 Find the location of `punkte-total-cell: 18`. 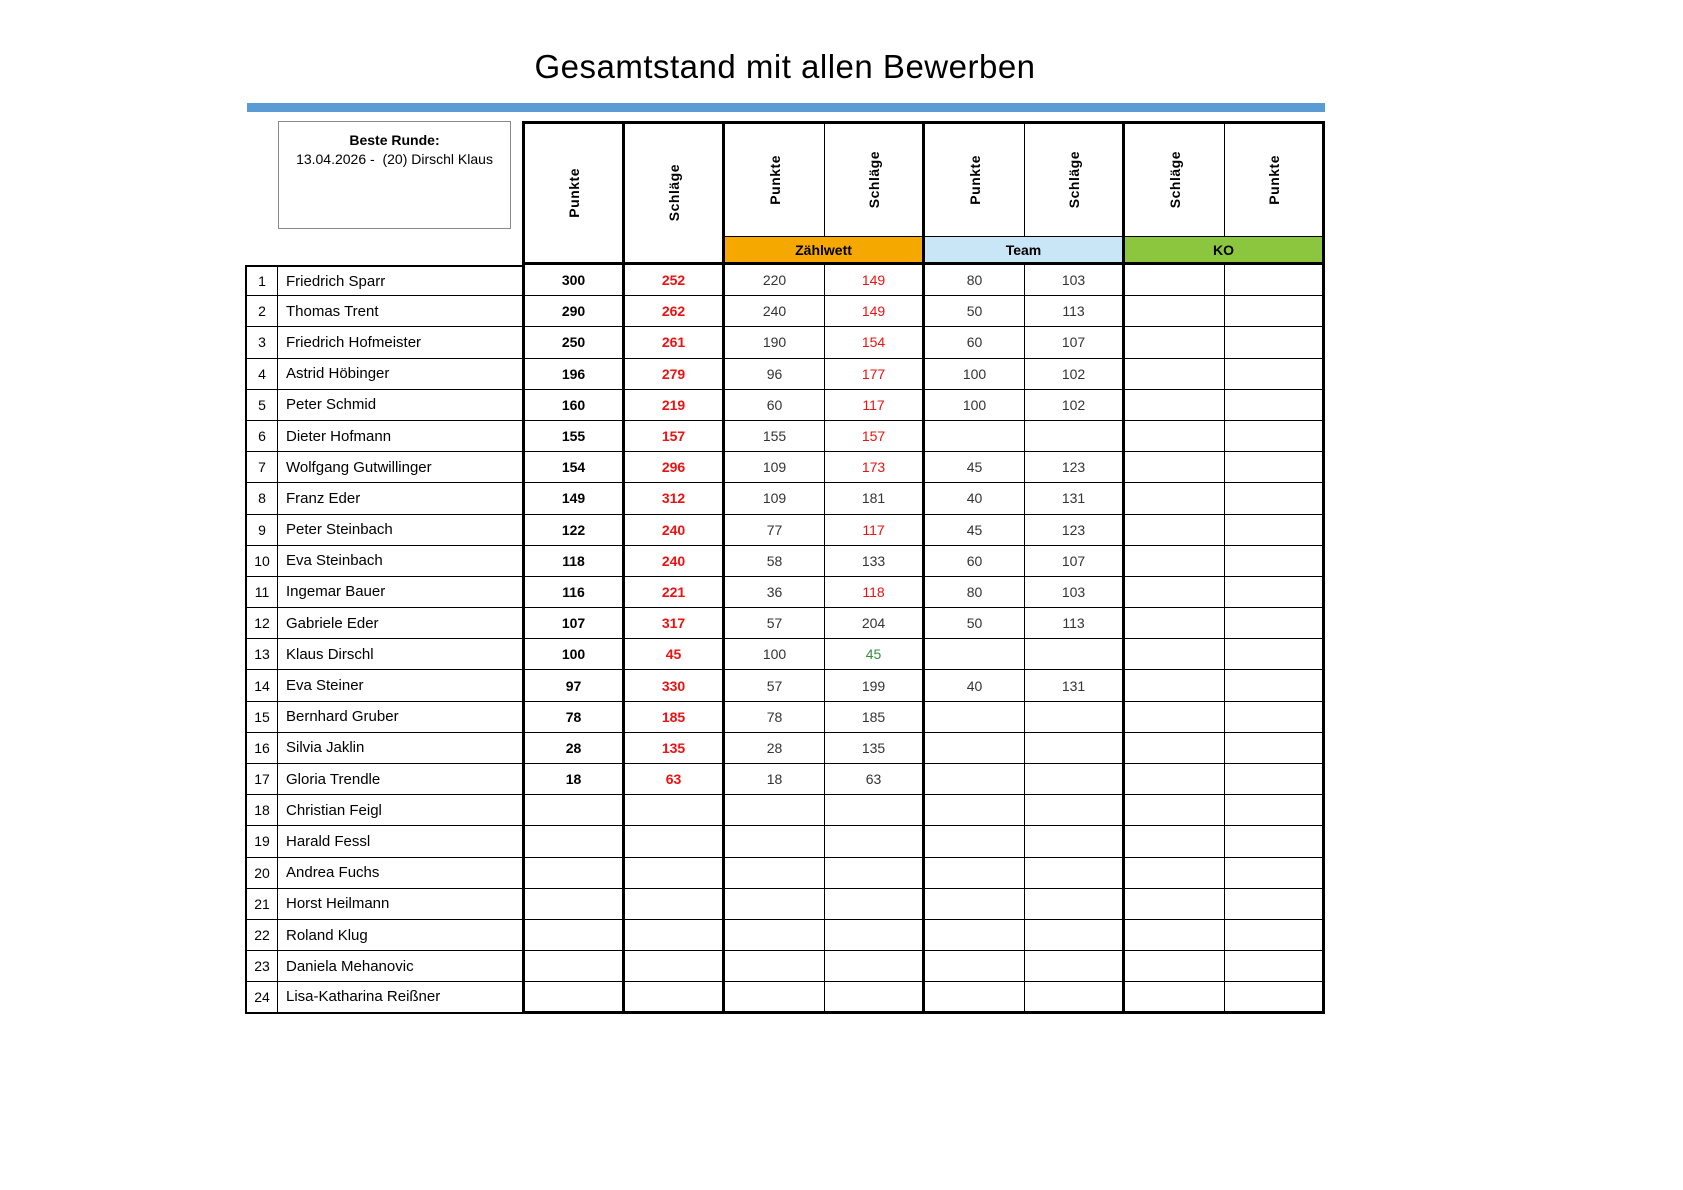

punkte-total-cell: 18 is located at coordinates (573, 780).